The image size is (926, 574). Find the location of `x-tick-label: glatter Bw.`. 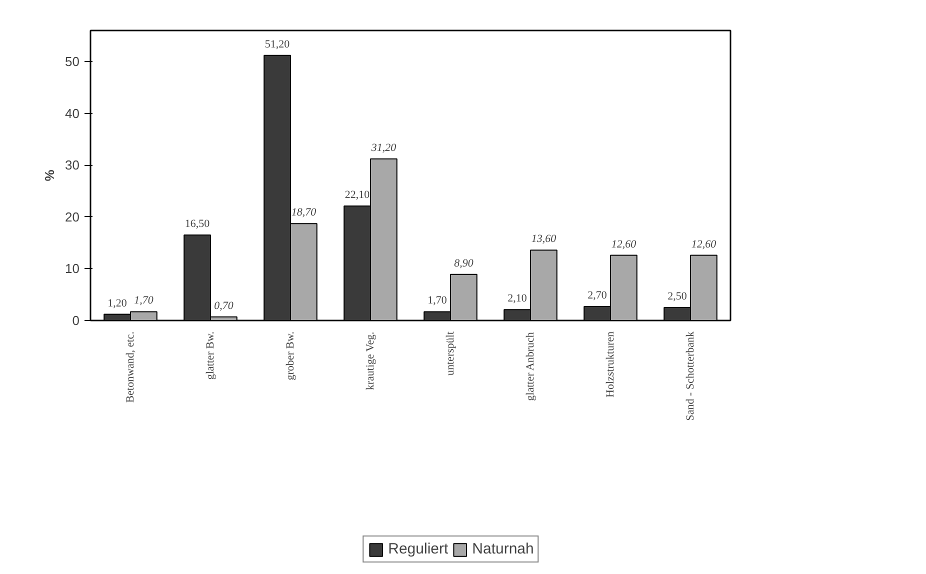

x-tick-label: glatter Bw. is located at coordinates (210, 355).